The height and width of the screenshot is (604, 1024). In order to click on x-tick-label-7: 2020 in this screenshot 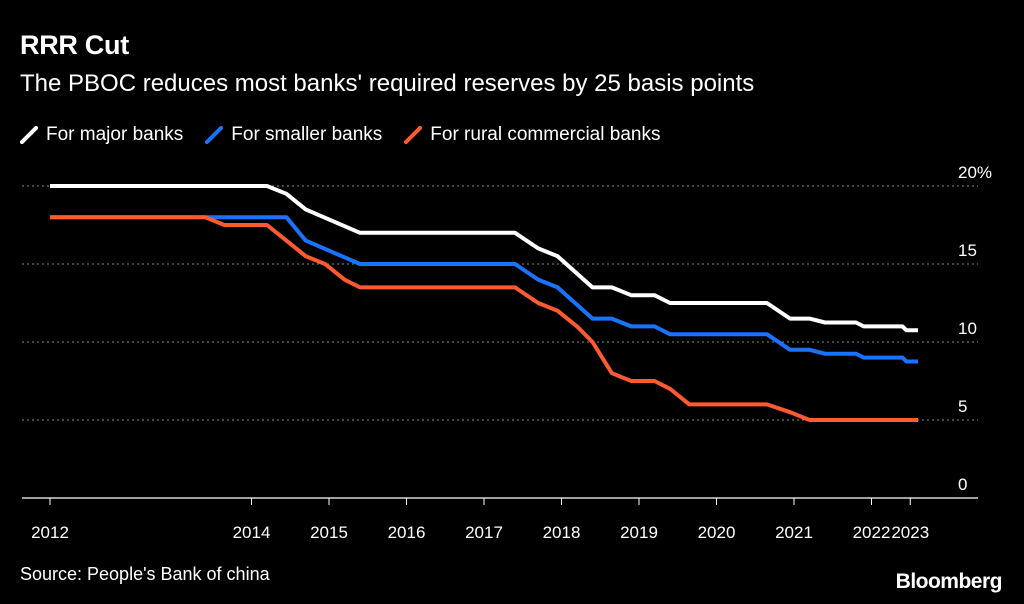, I will do `click(717, 532)`.